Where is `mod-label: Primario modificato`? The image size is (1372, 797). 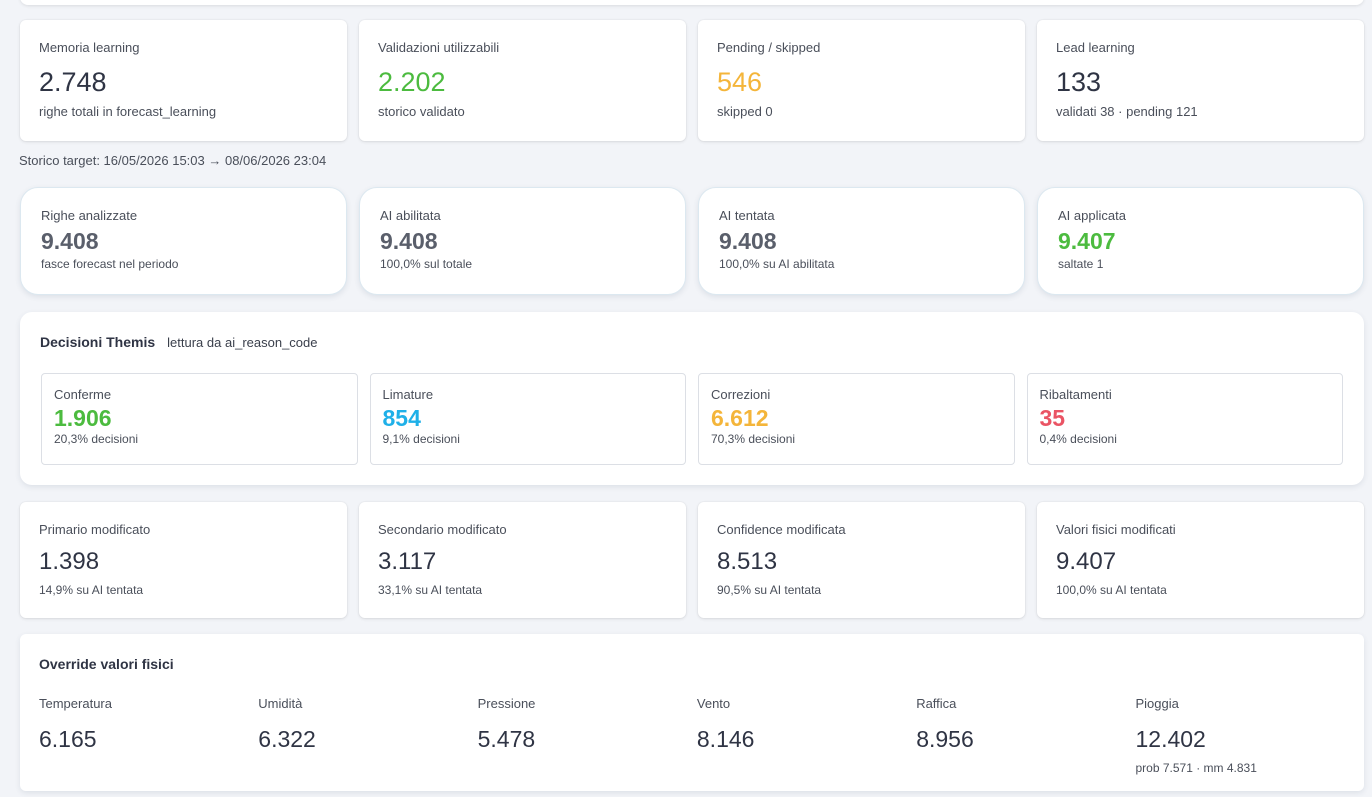 mod-label: Primario modificato is located at coordinates (95, 529).